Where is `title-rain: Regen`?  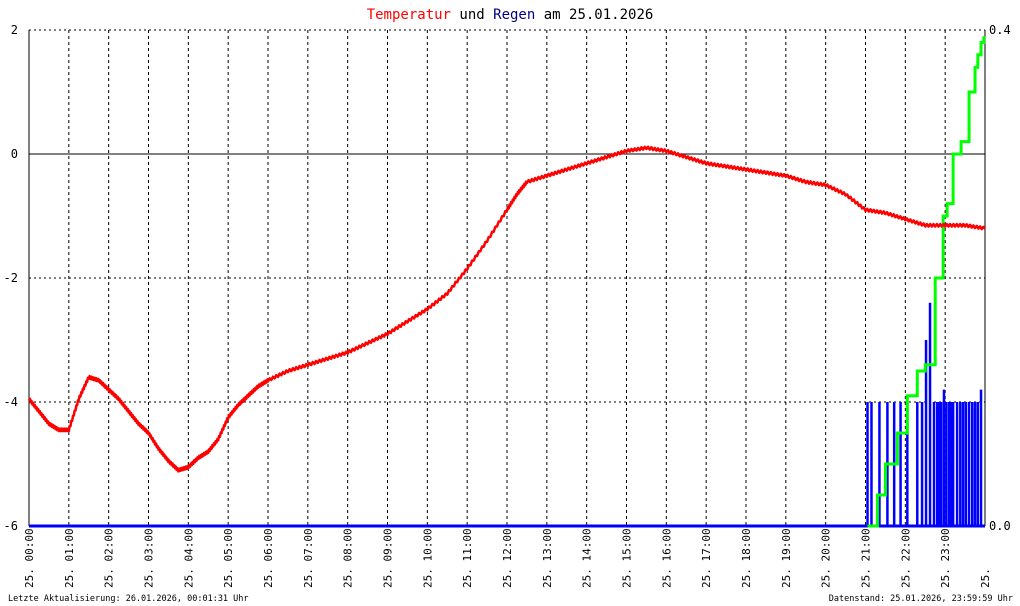 title-rain: Regen is located at coordinates (514, 15).